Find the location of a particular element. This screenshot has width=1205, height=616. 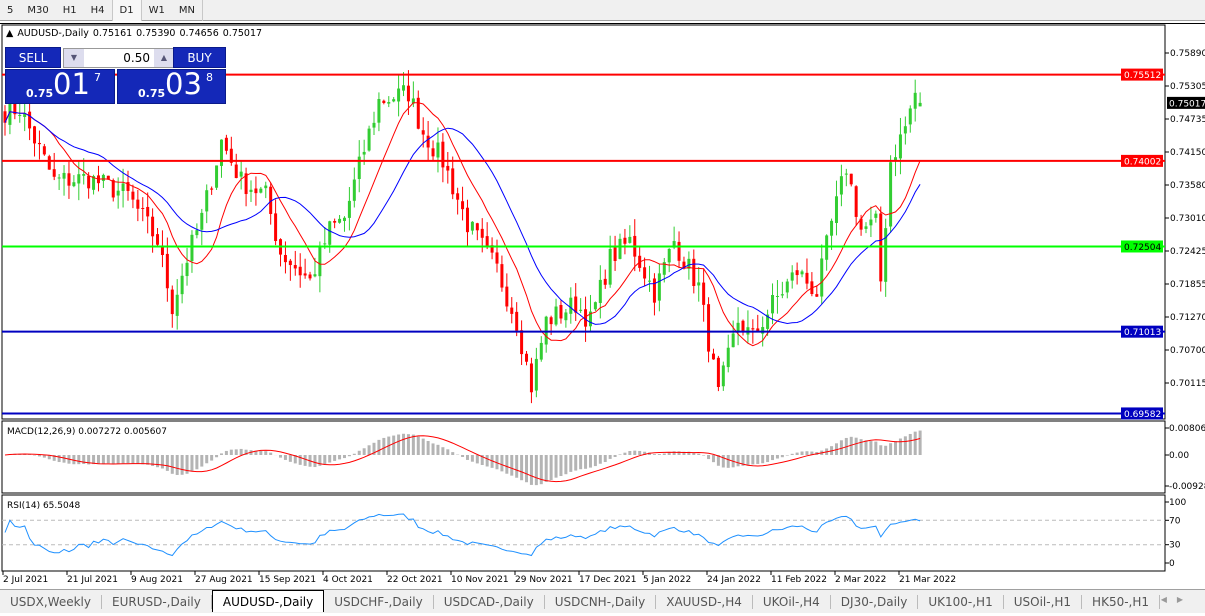

toolbar-divider is located at coordinates (202, 10).